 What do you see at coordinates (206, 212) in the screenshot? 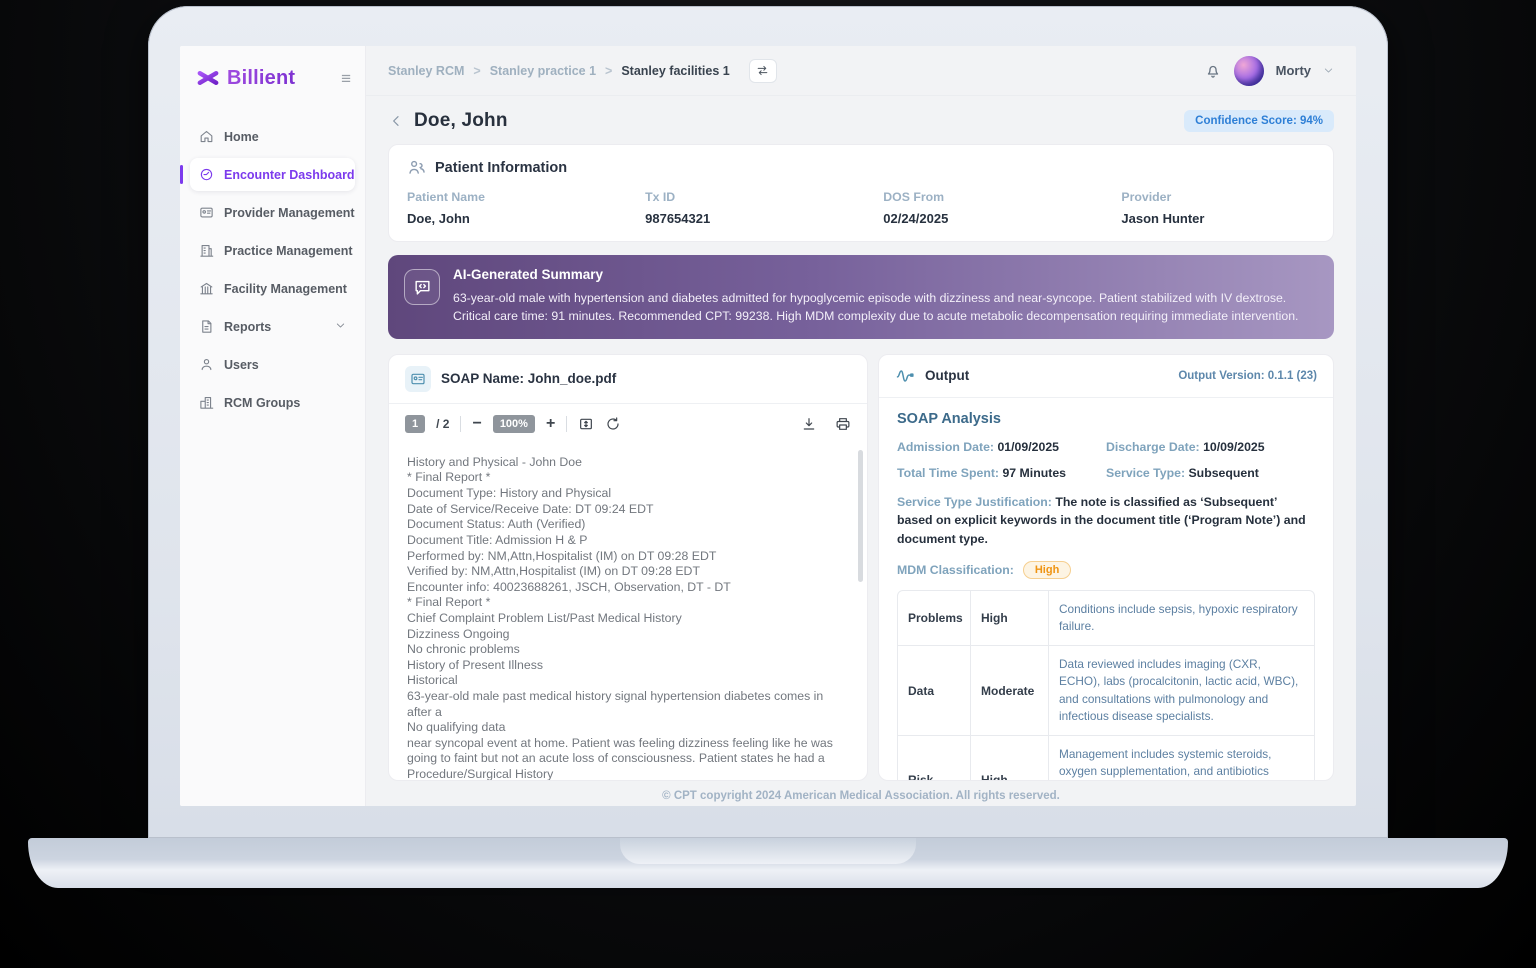
I see `id-badge-icon` at bounding box center [206, 212].